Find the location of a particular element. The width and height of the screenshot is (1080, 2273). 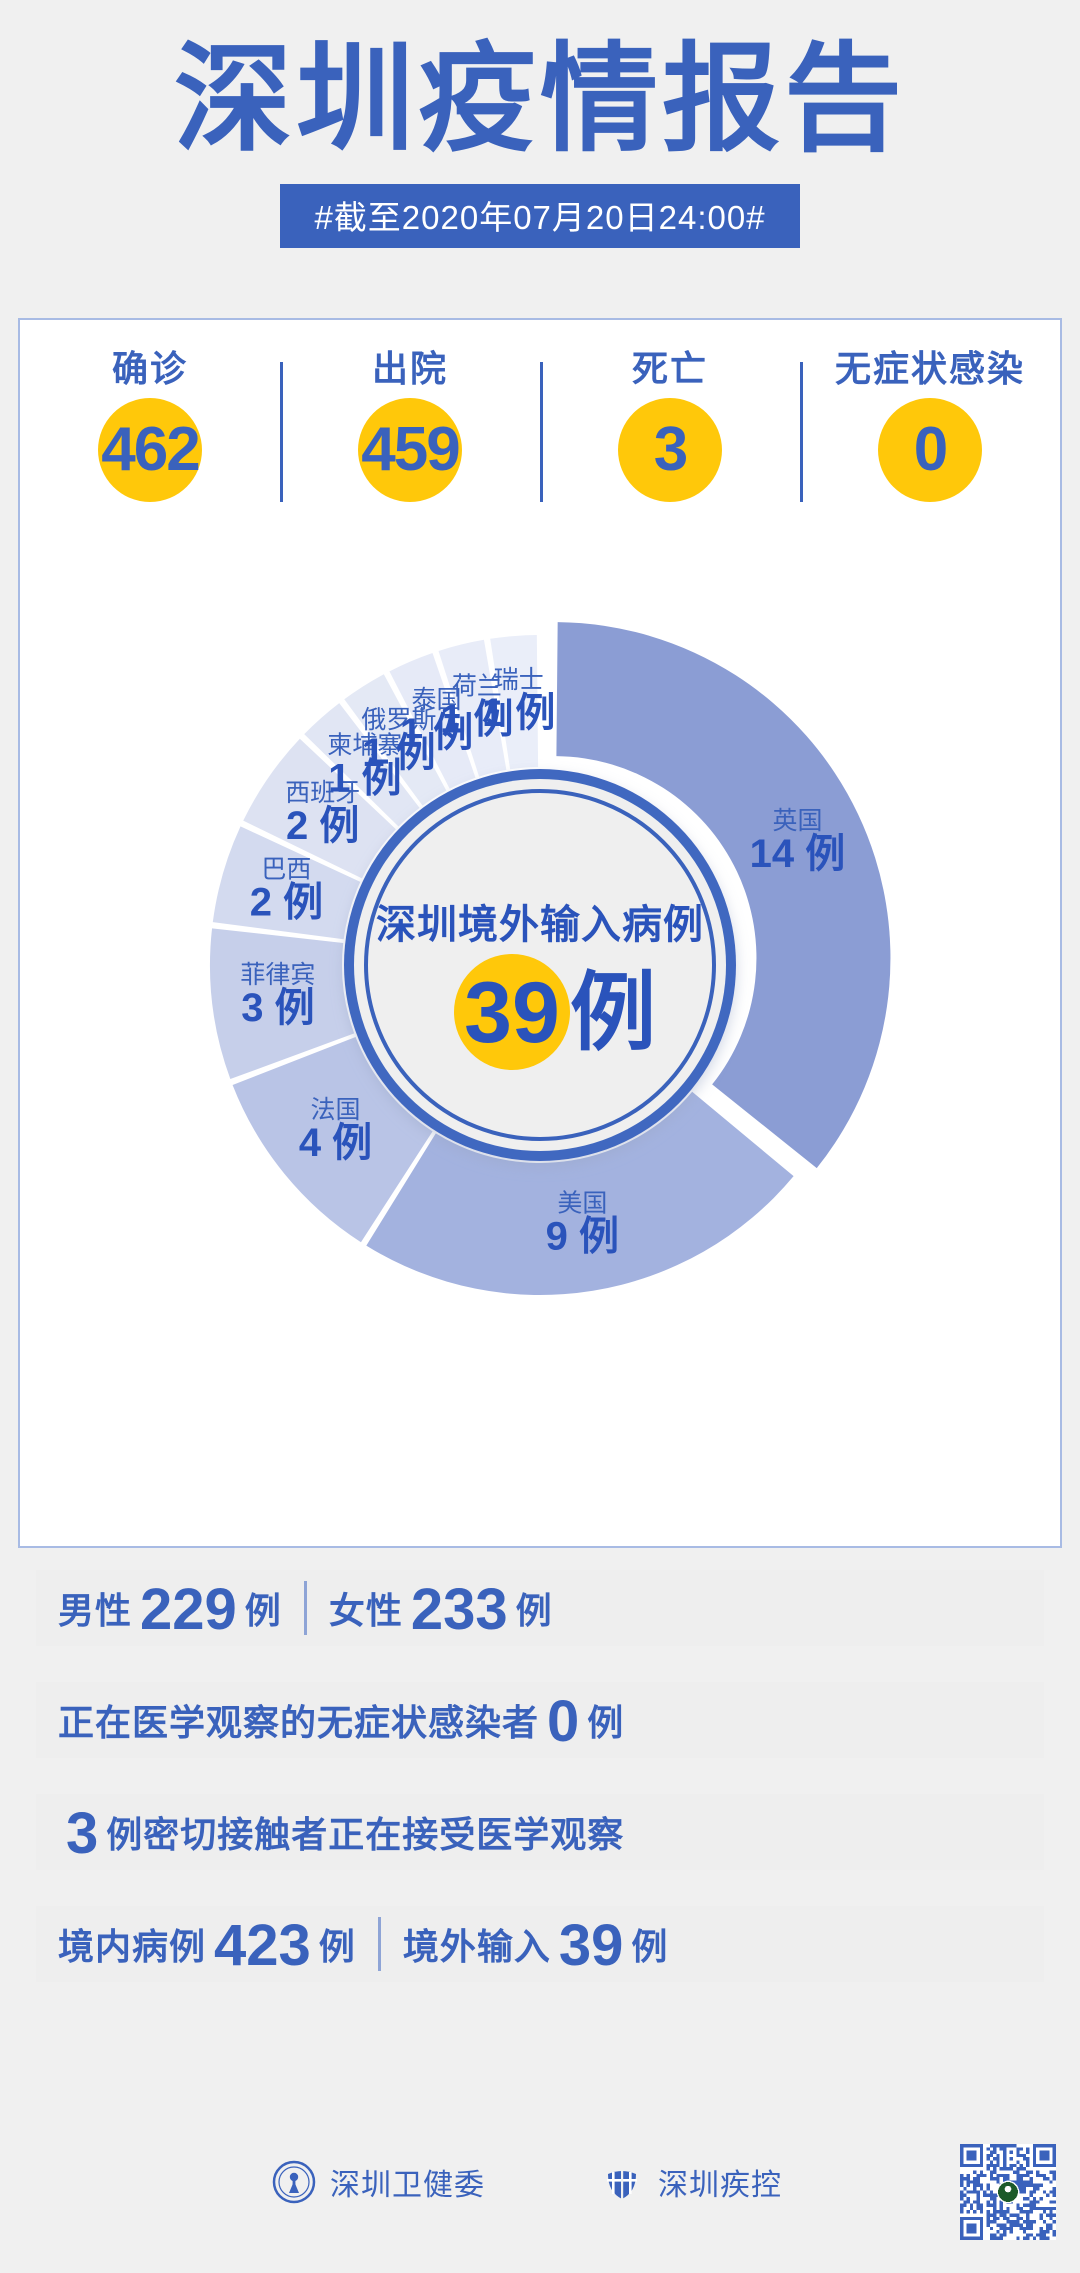

close-contacts-bar: 3 例密切接触者正在接受医学观察 is located at coordinates (540, 1832).